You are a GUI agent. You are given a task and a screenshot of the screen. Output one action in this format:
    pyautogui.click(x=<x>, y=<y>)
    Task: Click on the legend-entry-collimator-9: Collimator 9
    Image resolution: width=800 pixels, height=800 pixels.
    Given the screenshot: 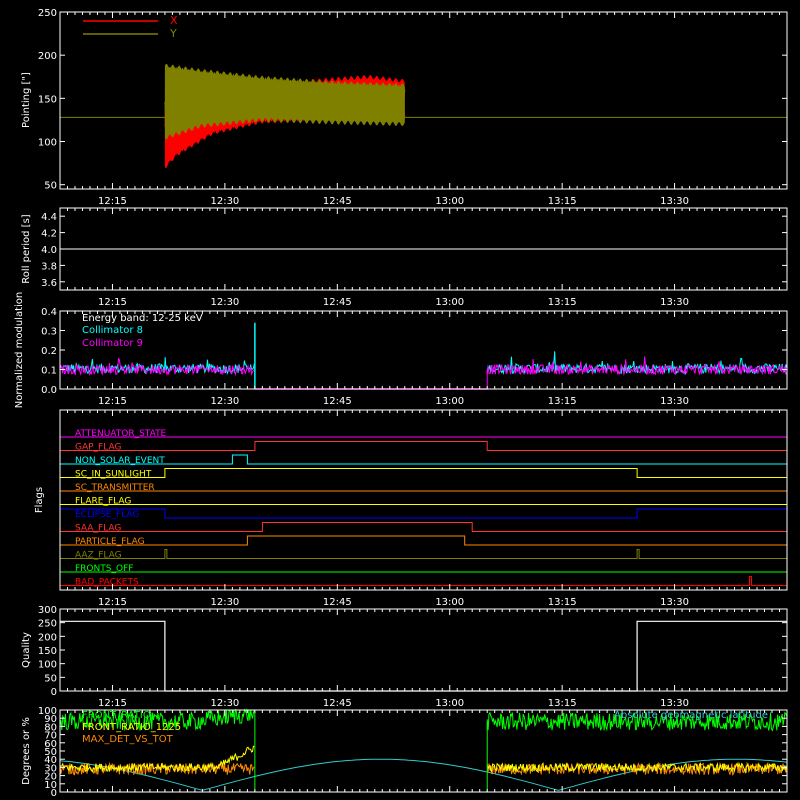 What is the action you would take?
    pyautogui.click(x=112, y=343)
    